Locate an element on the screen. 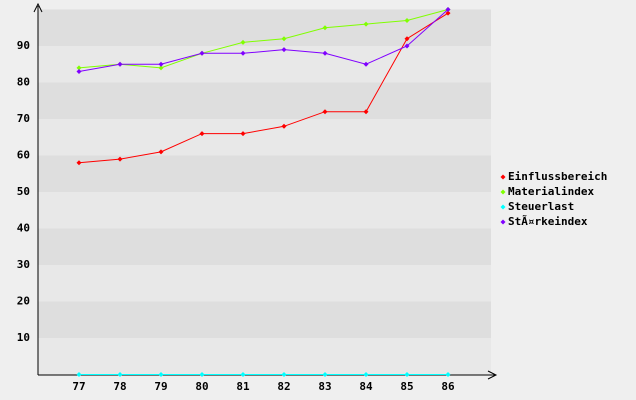 This screenshot has height=400, width=636. y-tick-label: 60 is located at coordinates (23, 155).